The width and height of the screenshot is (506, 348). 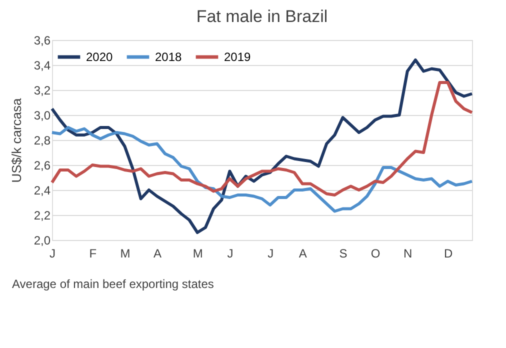 I want to click on y-tick-label: 2,6, so click(x=42, y=165).